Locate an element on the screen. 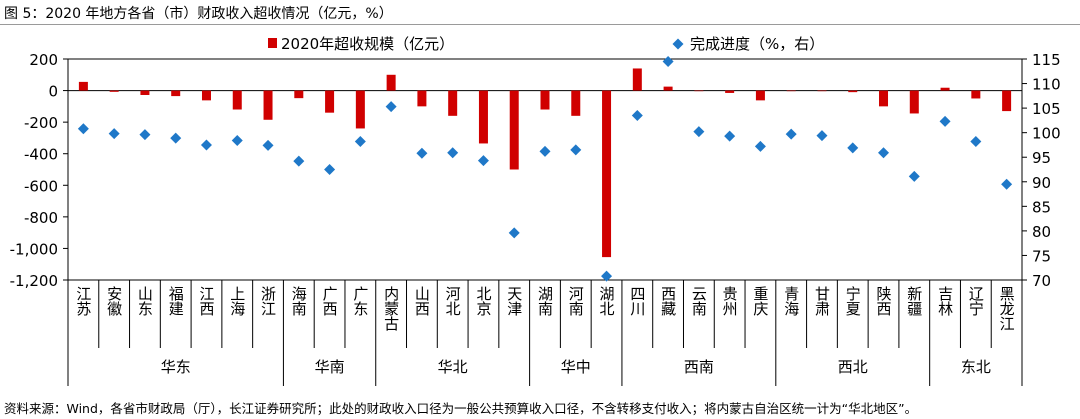  bar-上海 is located at coordinates (237, 100).